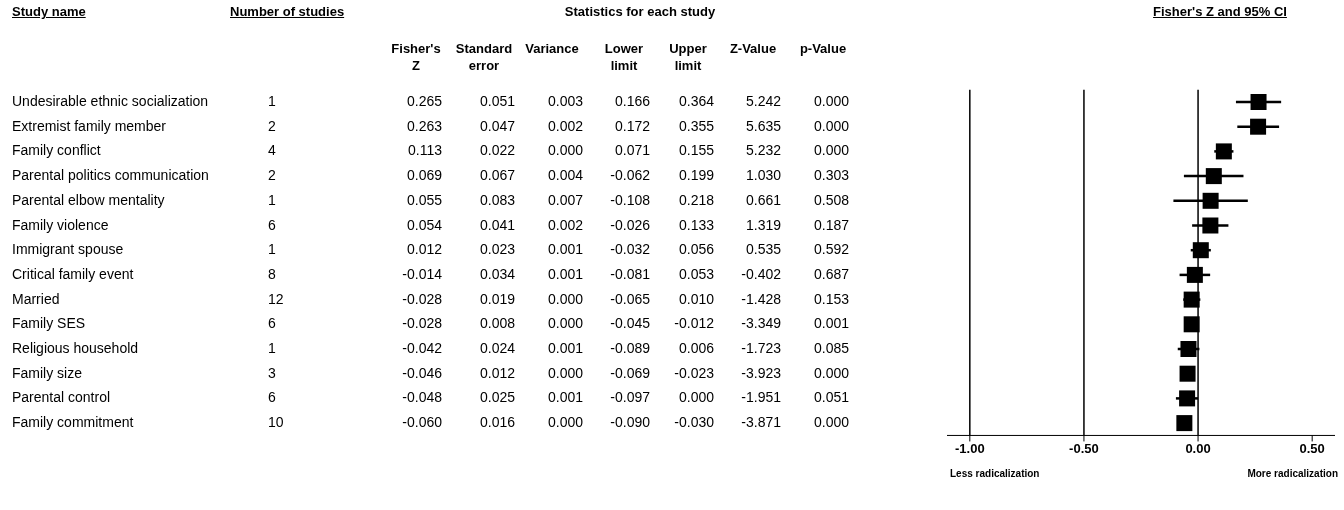  Describe the element at coordinates (630, 175) in the screenshot. I see `text: -0.062` at that location.